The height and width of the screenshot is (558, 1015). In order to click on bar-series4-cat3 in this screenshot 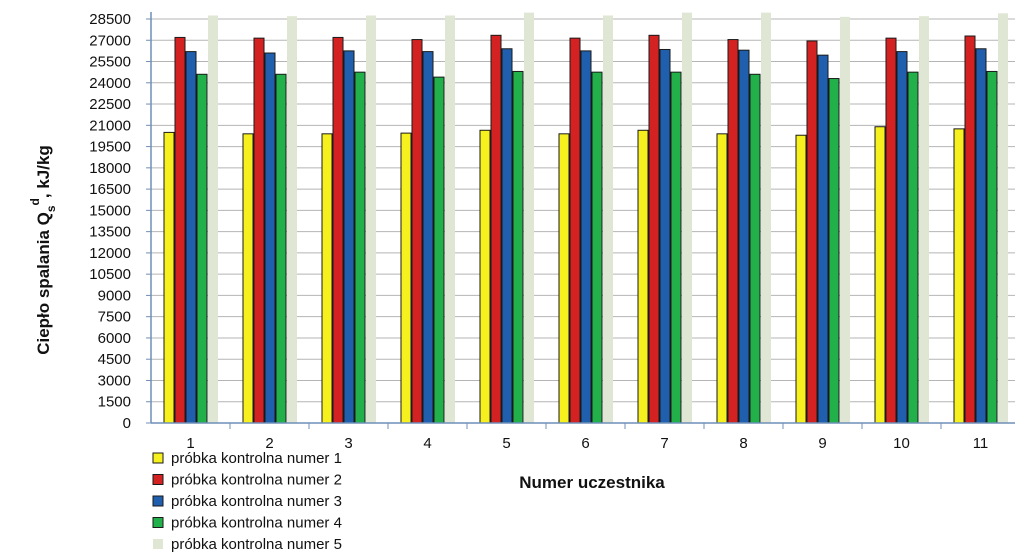, I will do `click(360, 247)`.